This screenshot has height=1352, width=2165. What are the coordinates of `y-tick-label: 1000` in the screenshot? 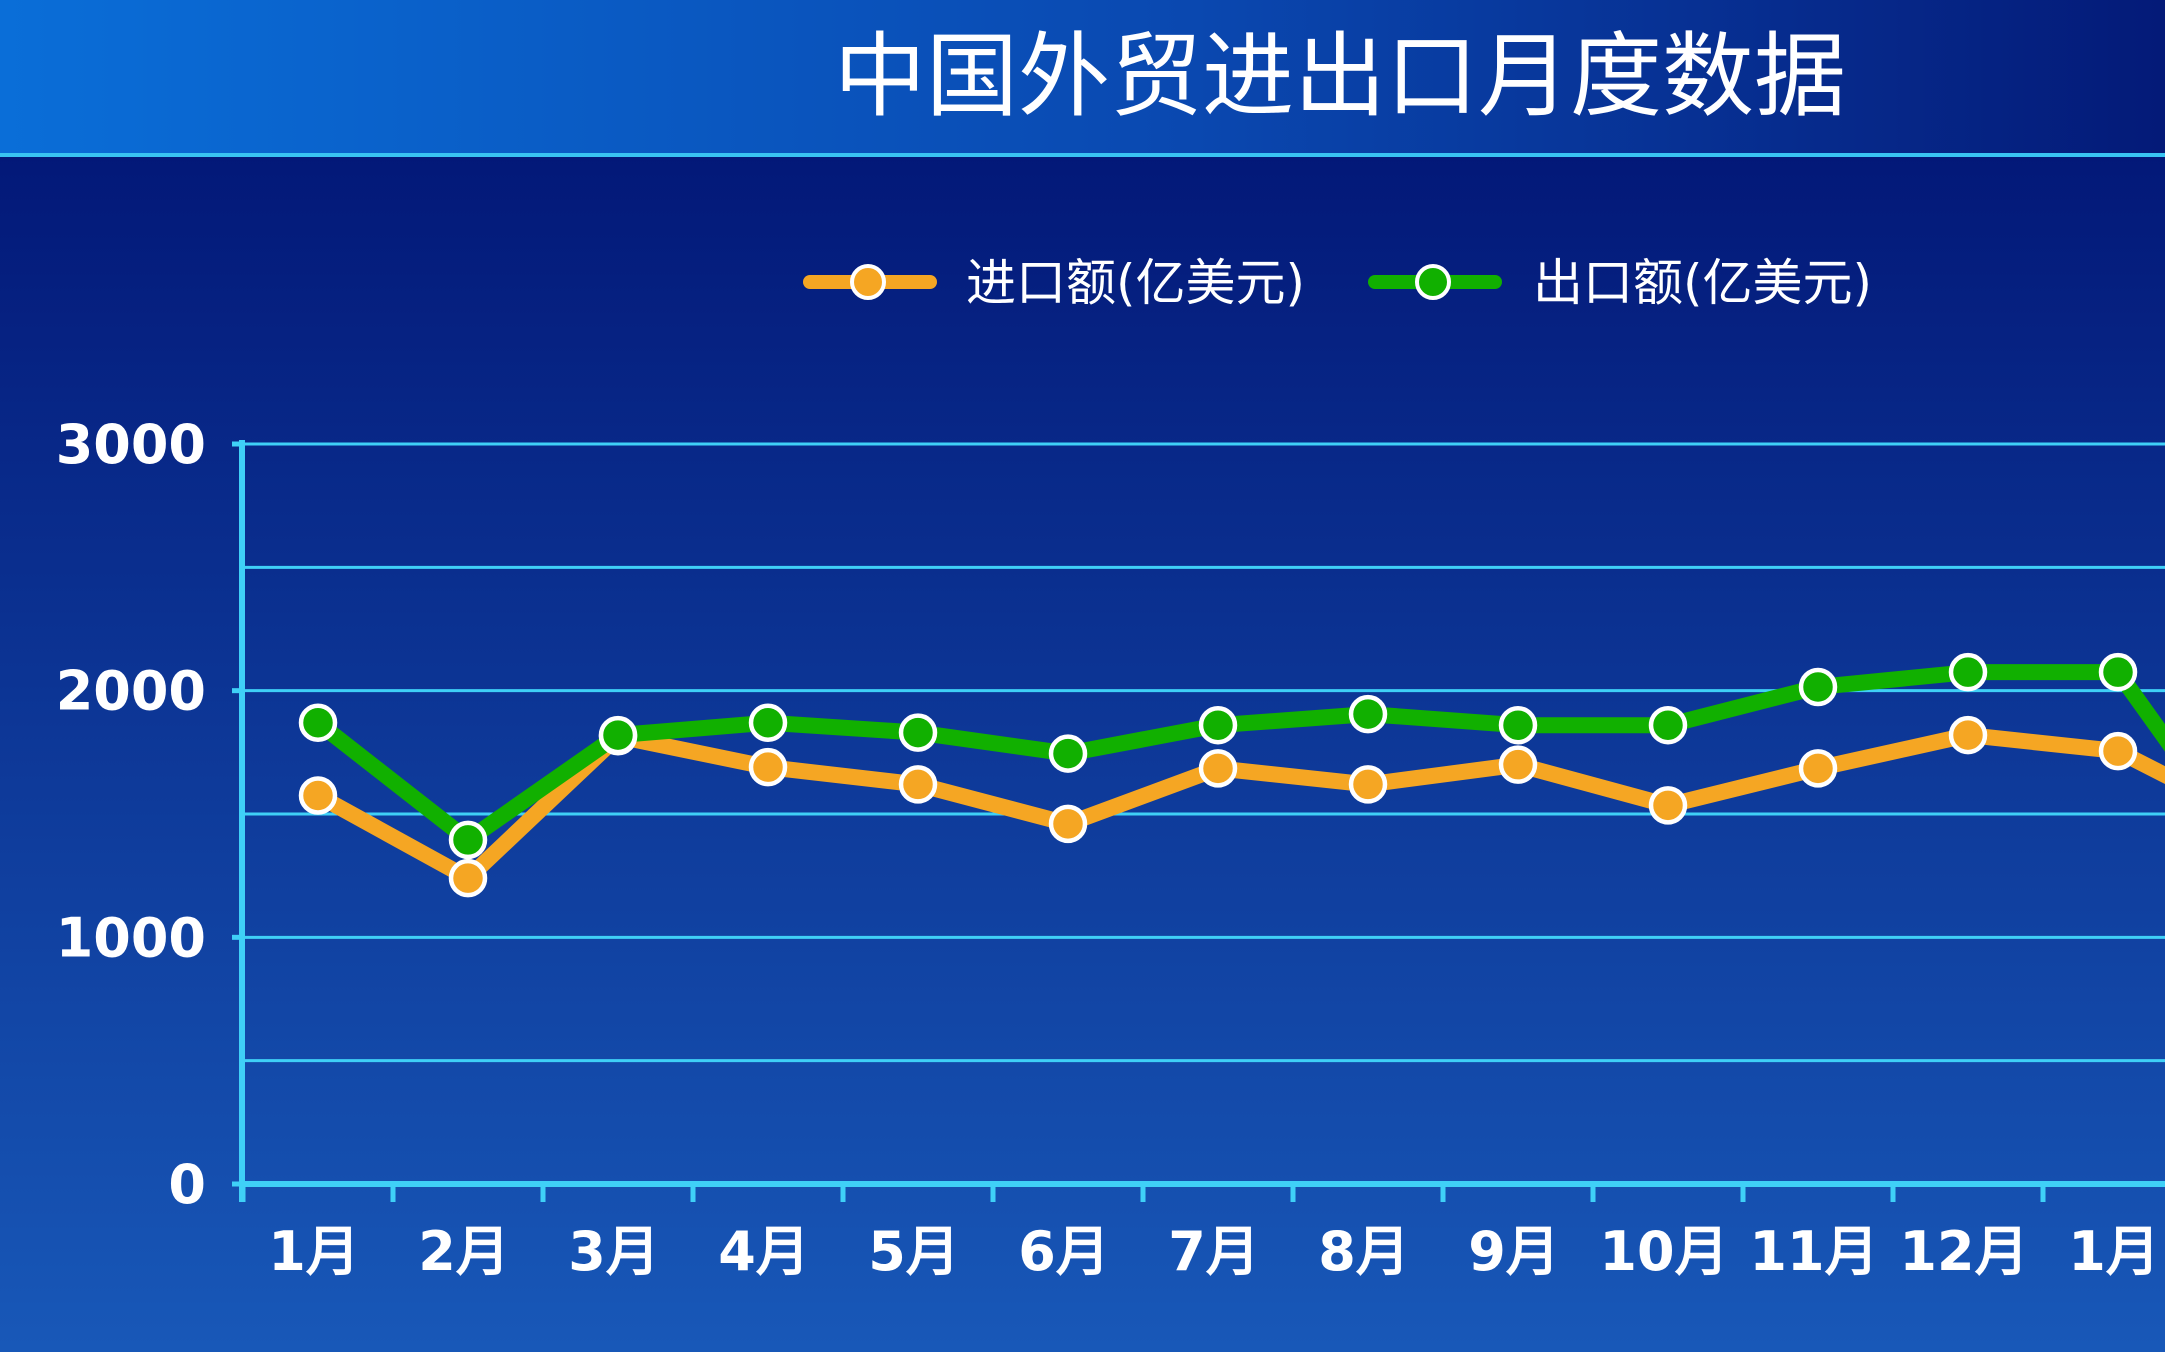 It's located at (131, 937).